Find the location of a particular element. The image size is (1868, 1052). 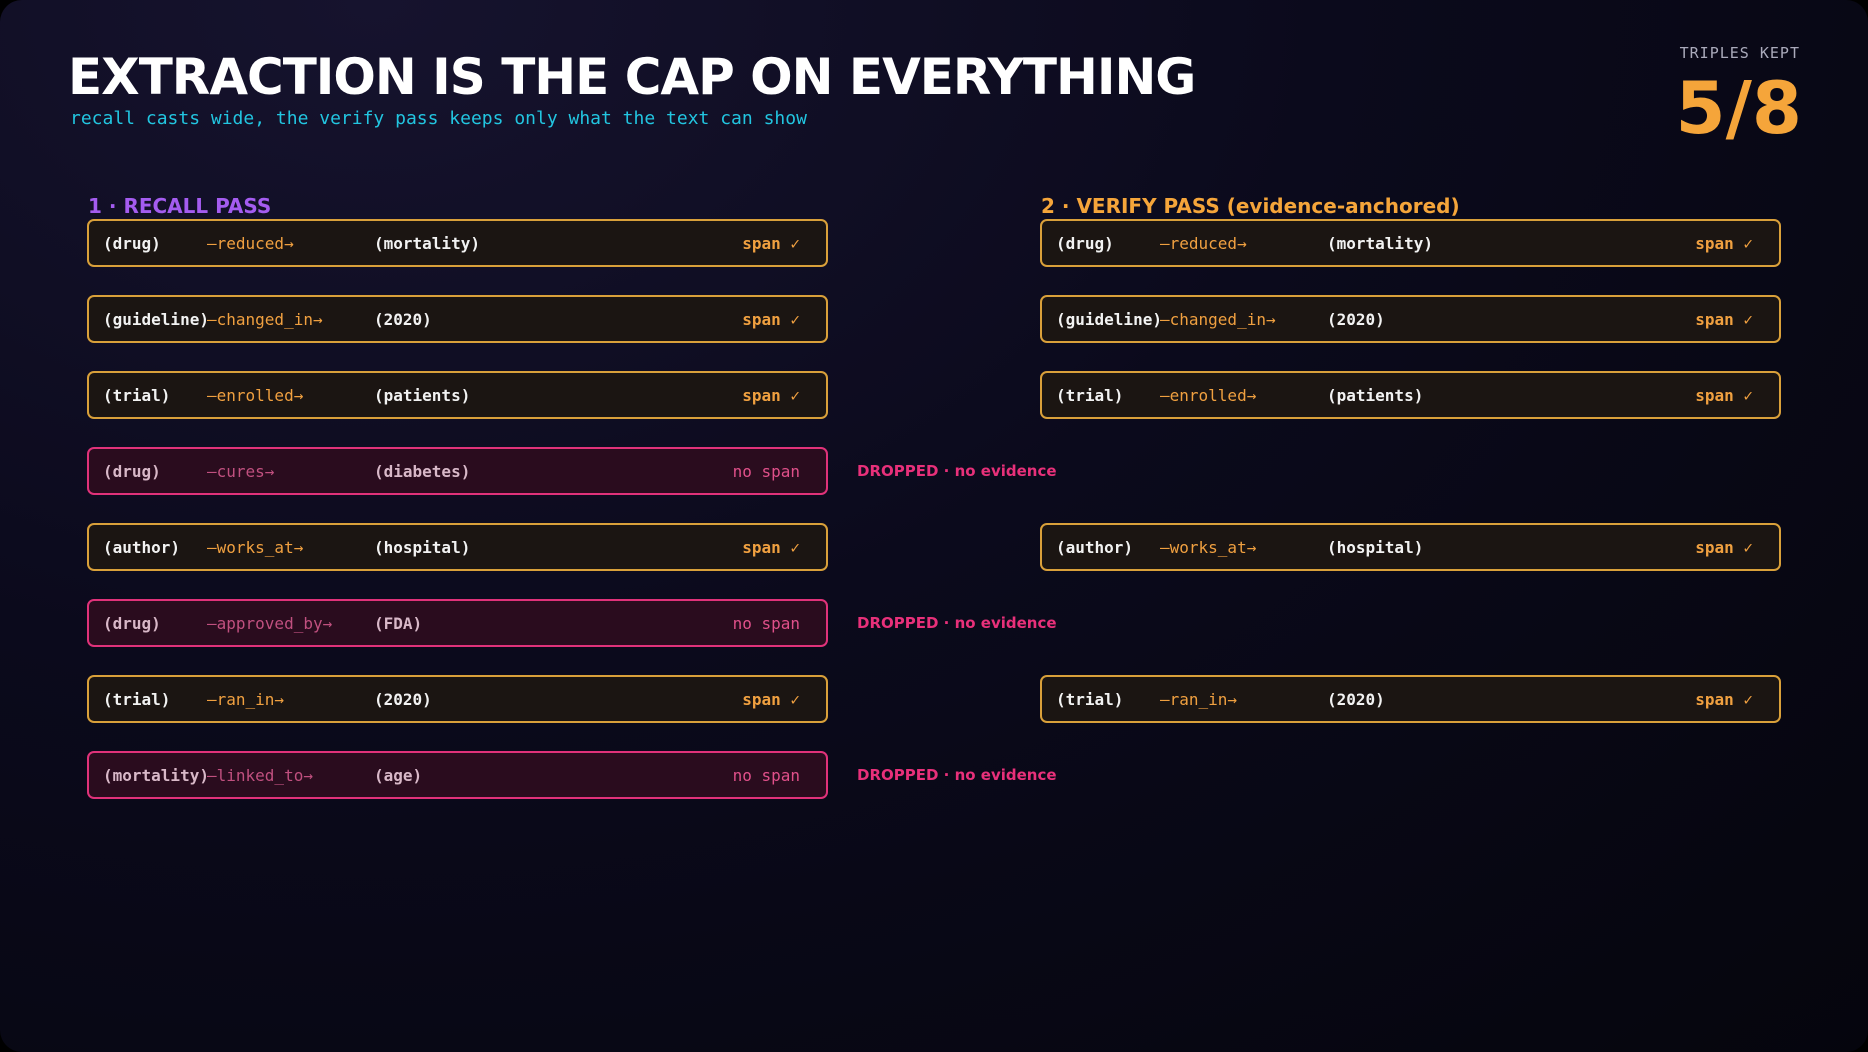

verify-heading: 2 · VERIFY PASS (evidence-anchored) is located at coordinates (1250, 206).